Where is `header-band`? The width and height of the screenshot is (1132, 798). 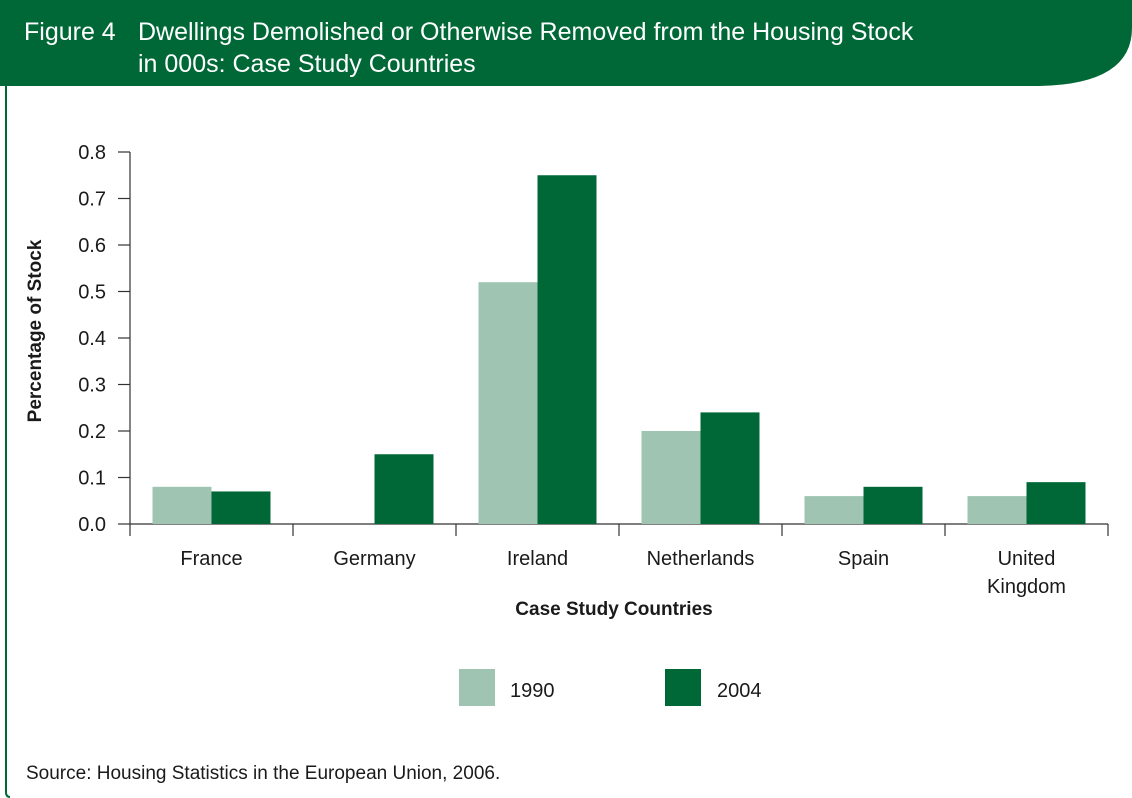 header-band is located at coordinates (566, 43).